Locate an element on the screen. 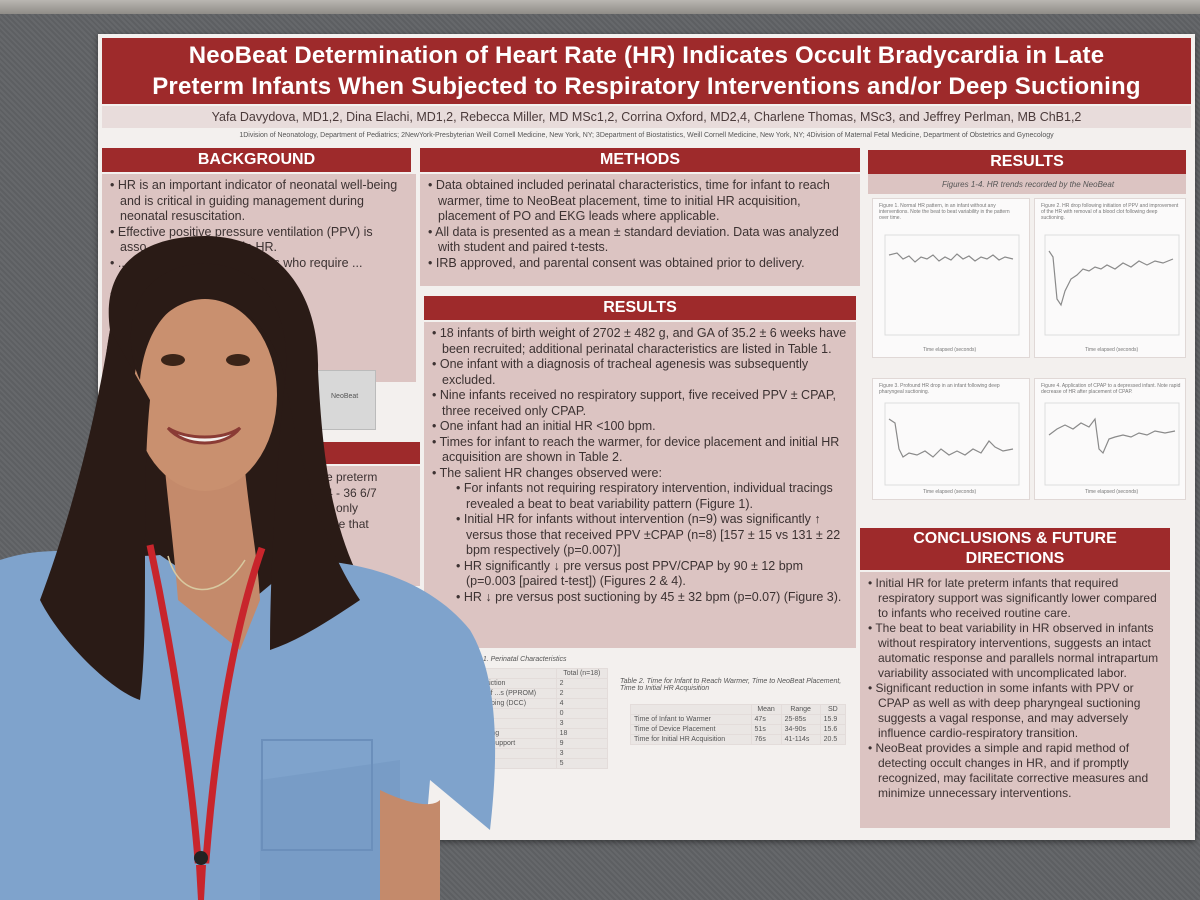  table-cell: Time of Infant to Warmer is located at coordinates (691, 719).